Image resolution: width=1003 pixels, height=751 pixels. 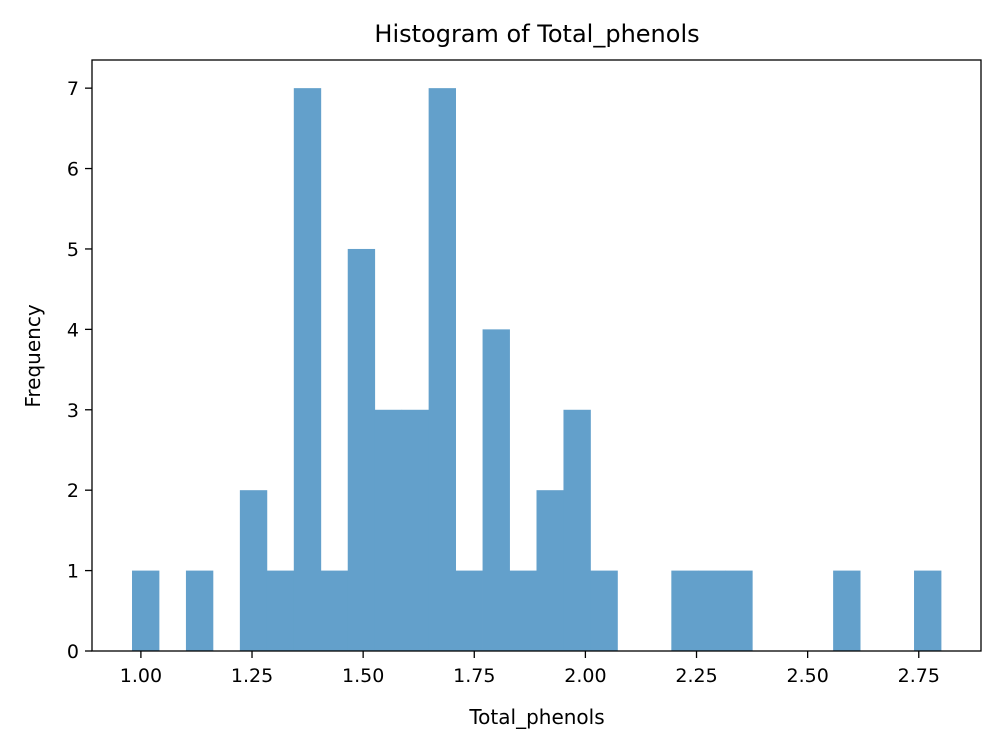 What do you see at coordinates (73, 330) in the screenshot?
I see `y-tick-label: 4` at bounding box center [73, 330].